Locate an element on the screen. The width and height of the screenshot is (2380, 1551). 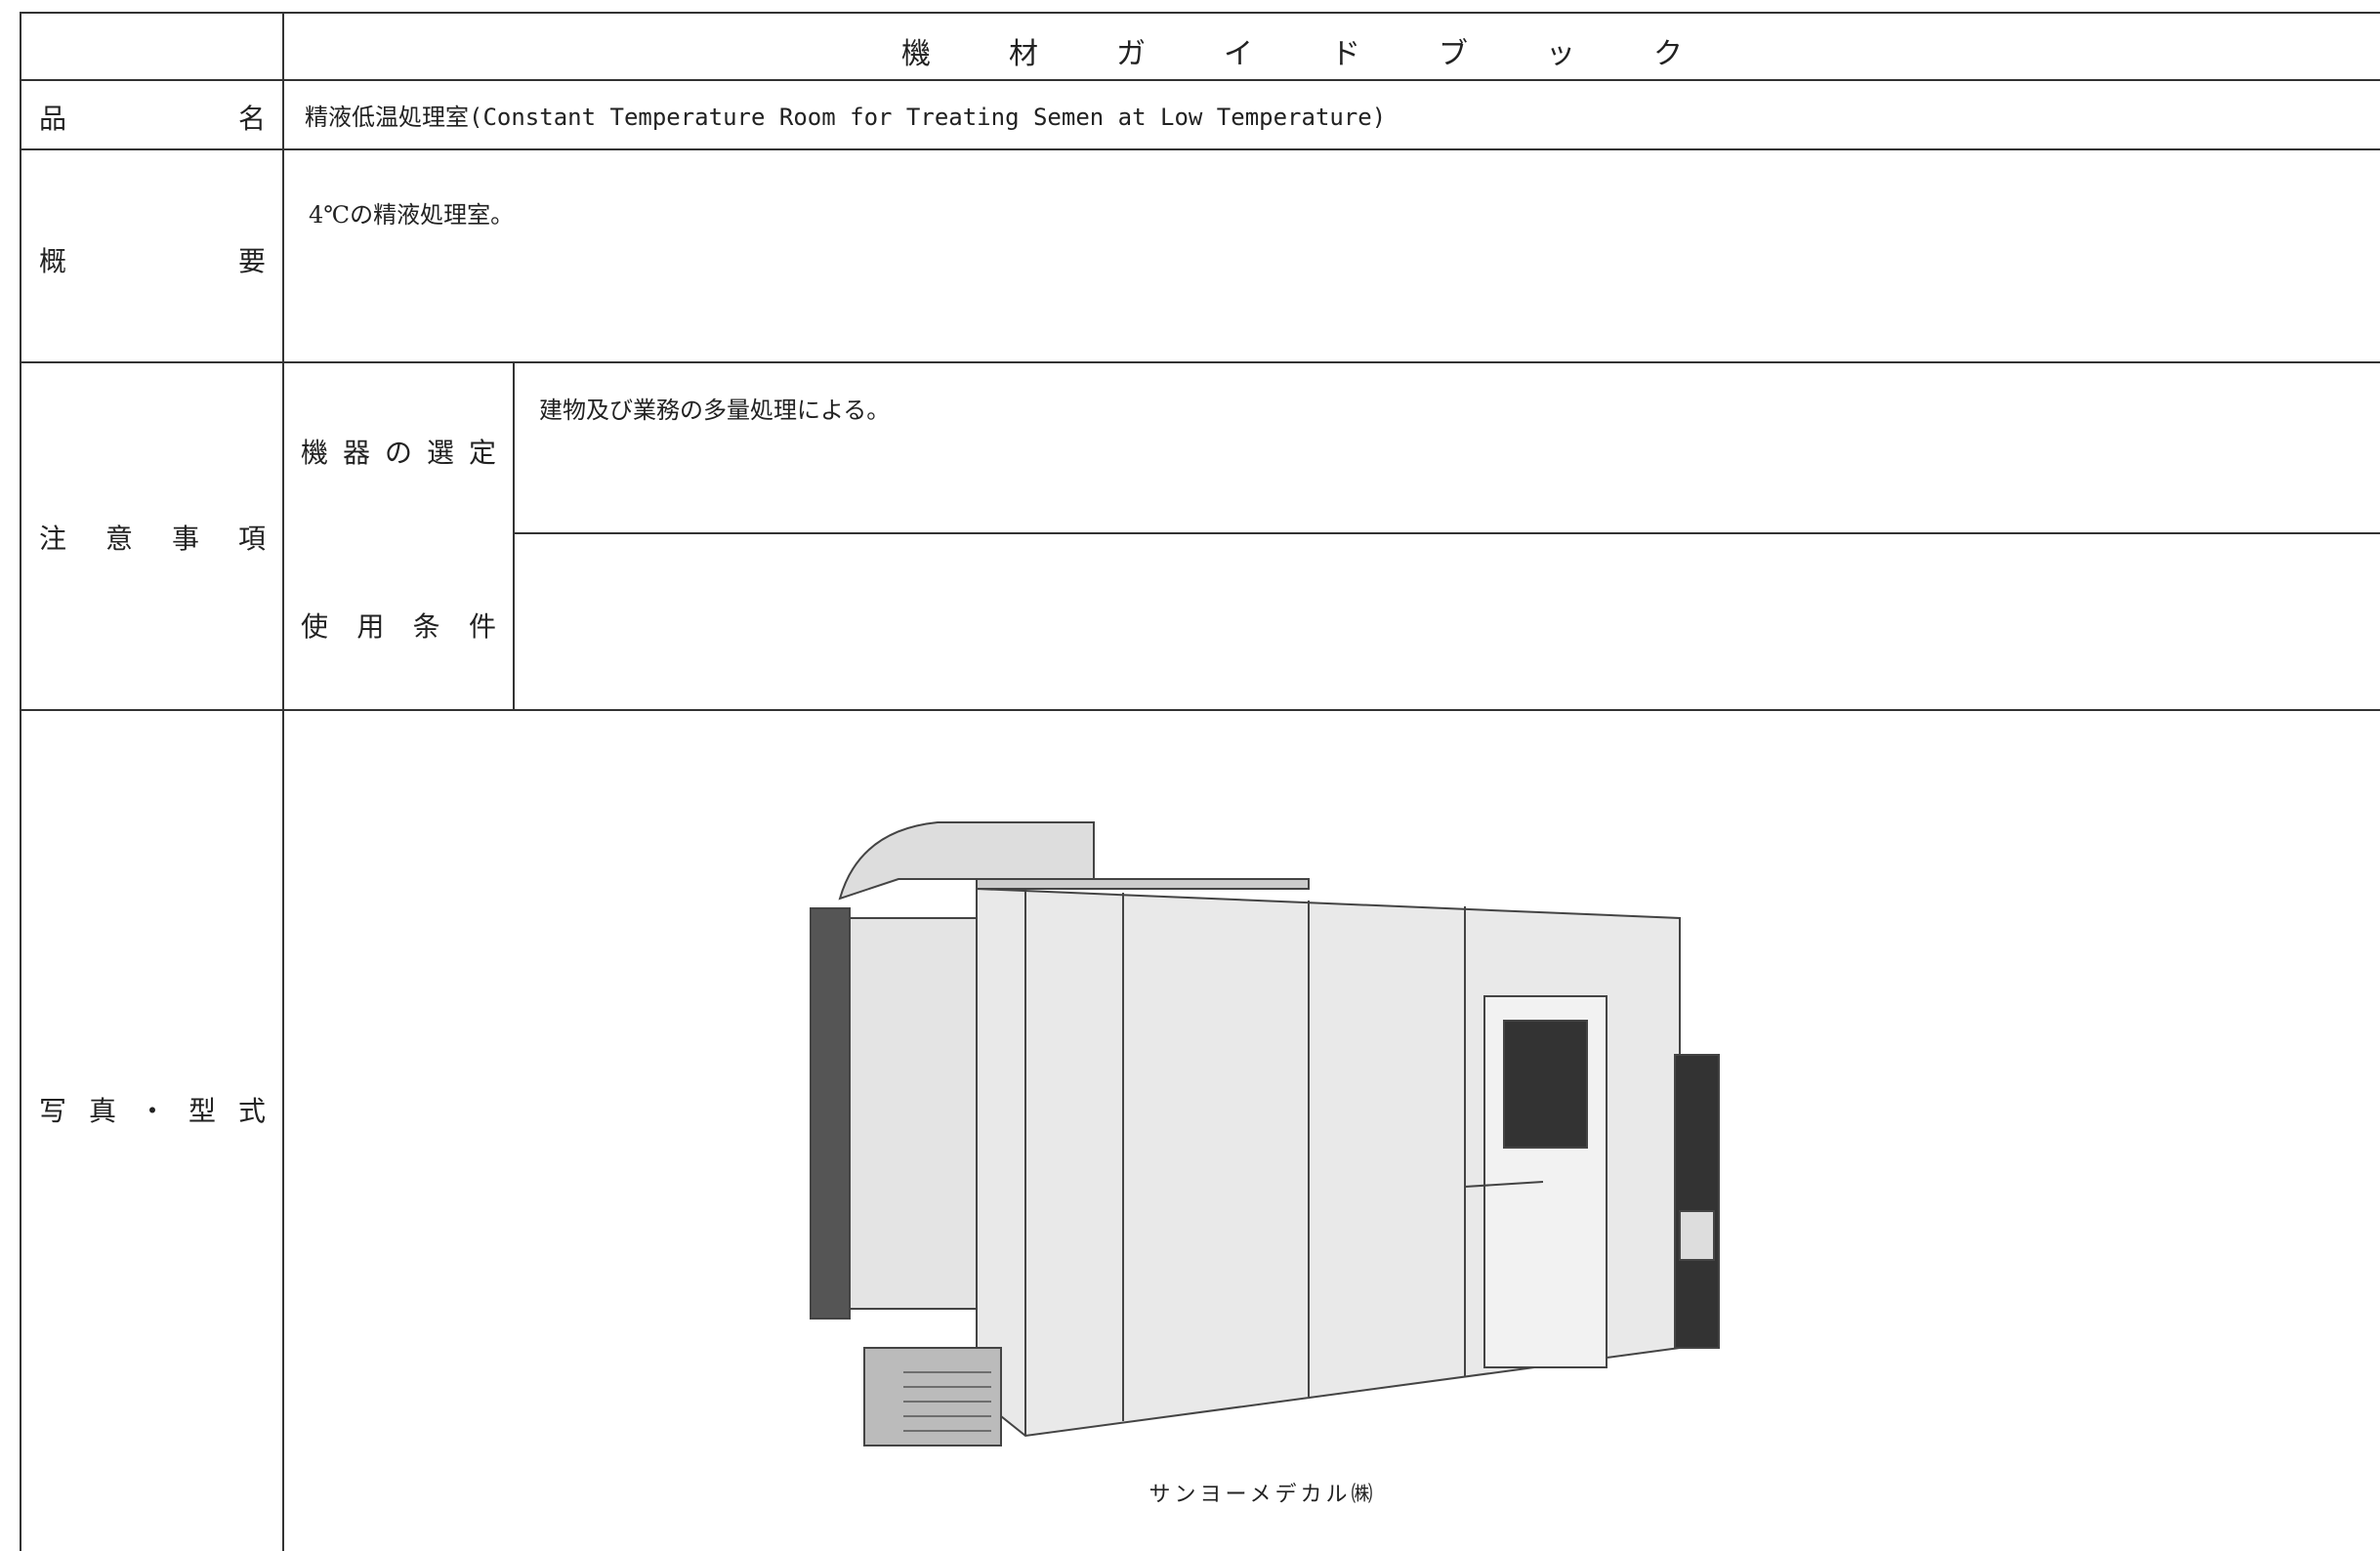
sub-label: 使用条件 is located at coordinates (398, 626).